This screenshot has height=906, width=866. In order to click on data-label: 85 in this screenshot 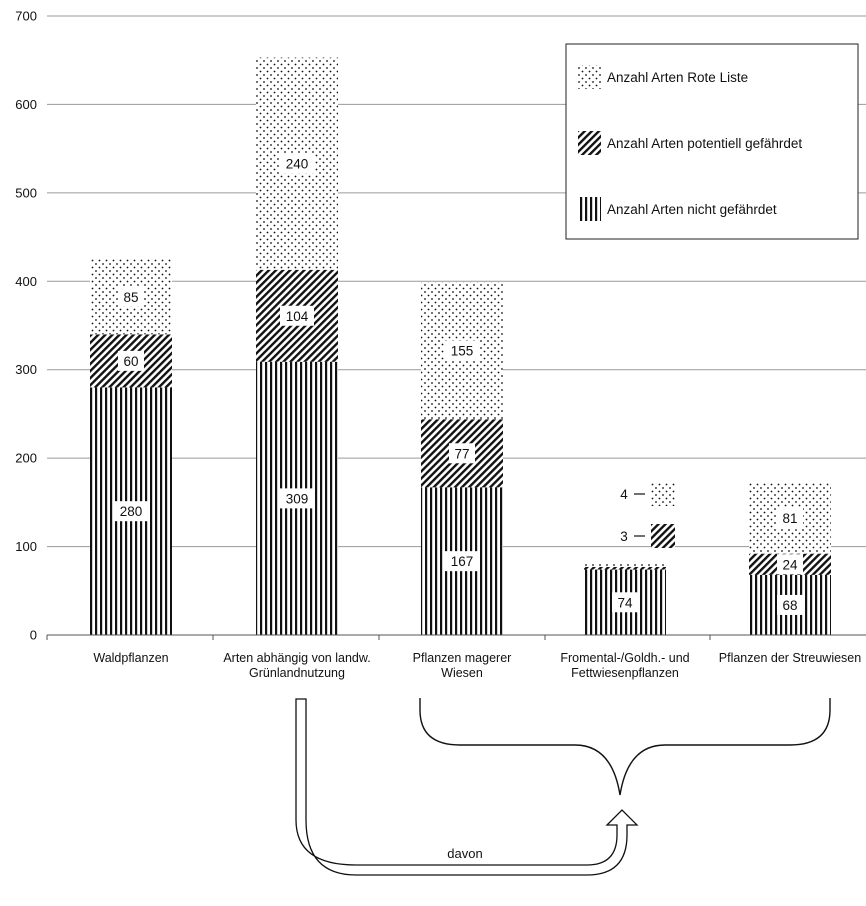, I will do `click(130, 297)`.